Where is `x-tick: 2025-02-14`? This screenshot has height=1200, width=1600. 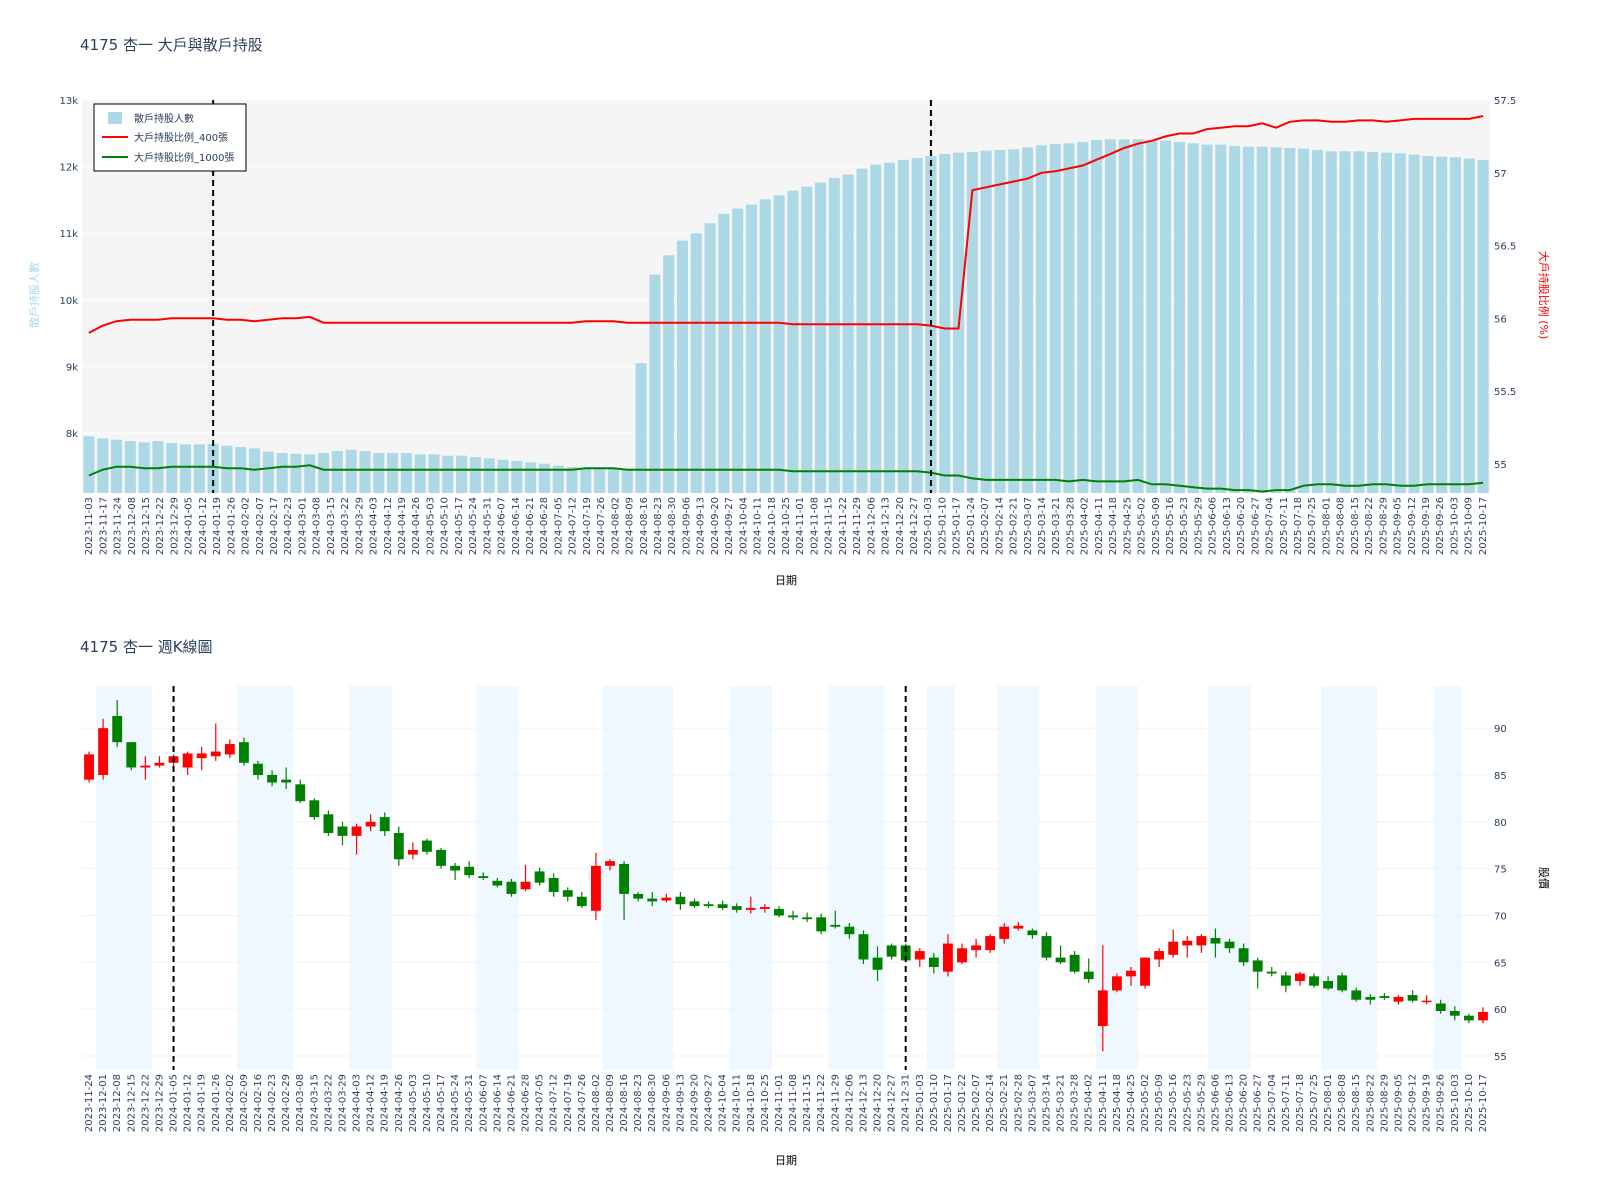 x-tick: 2025-02-14 is located at coordinates (999, 526).